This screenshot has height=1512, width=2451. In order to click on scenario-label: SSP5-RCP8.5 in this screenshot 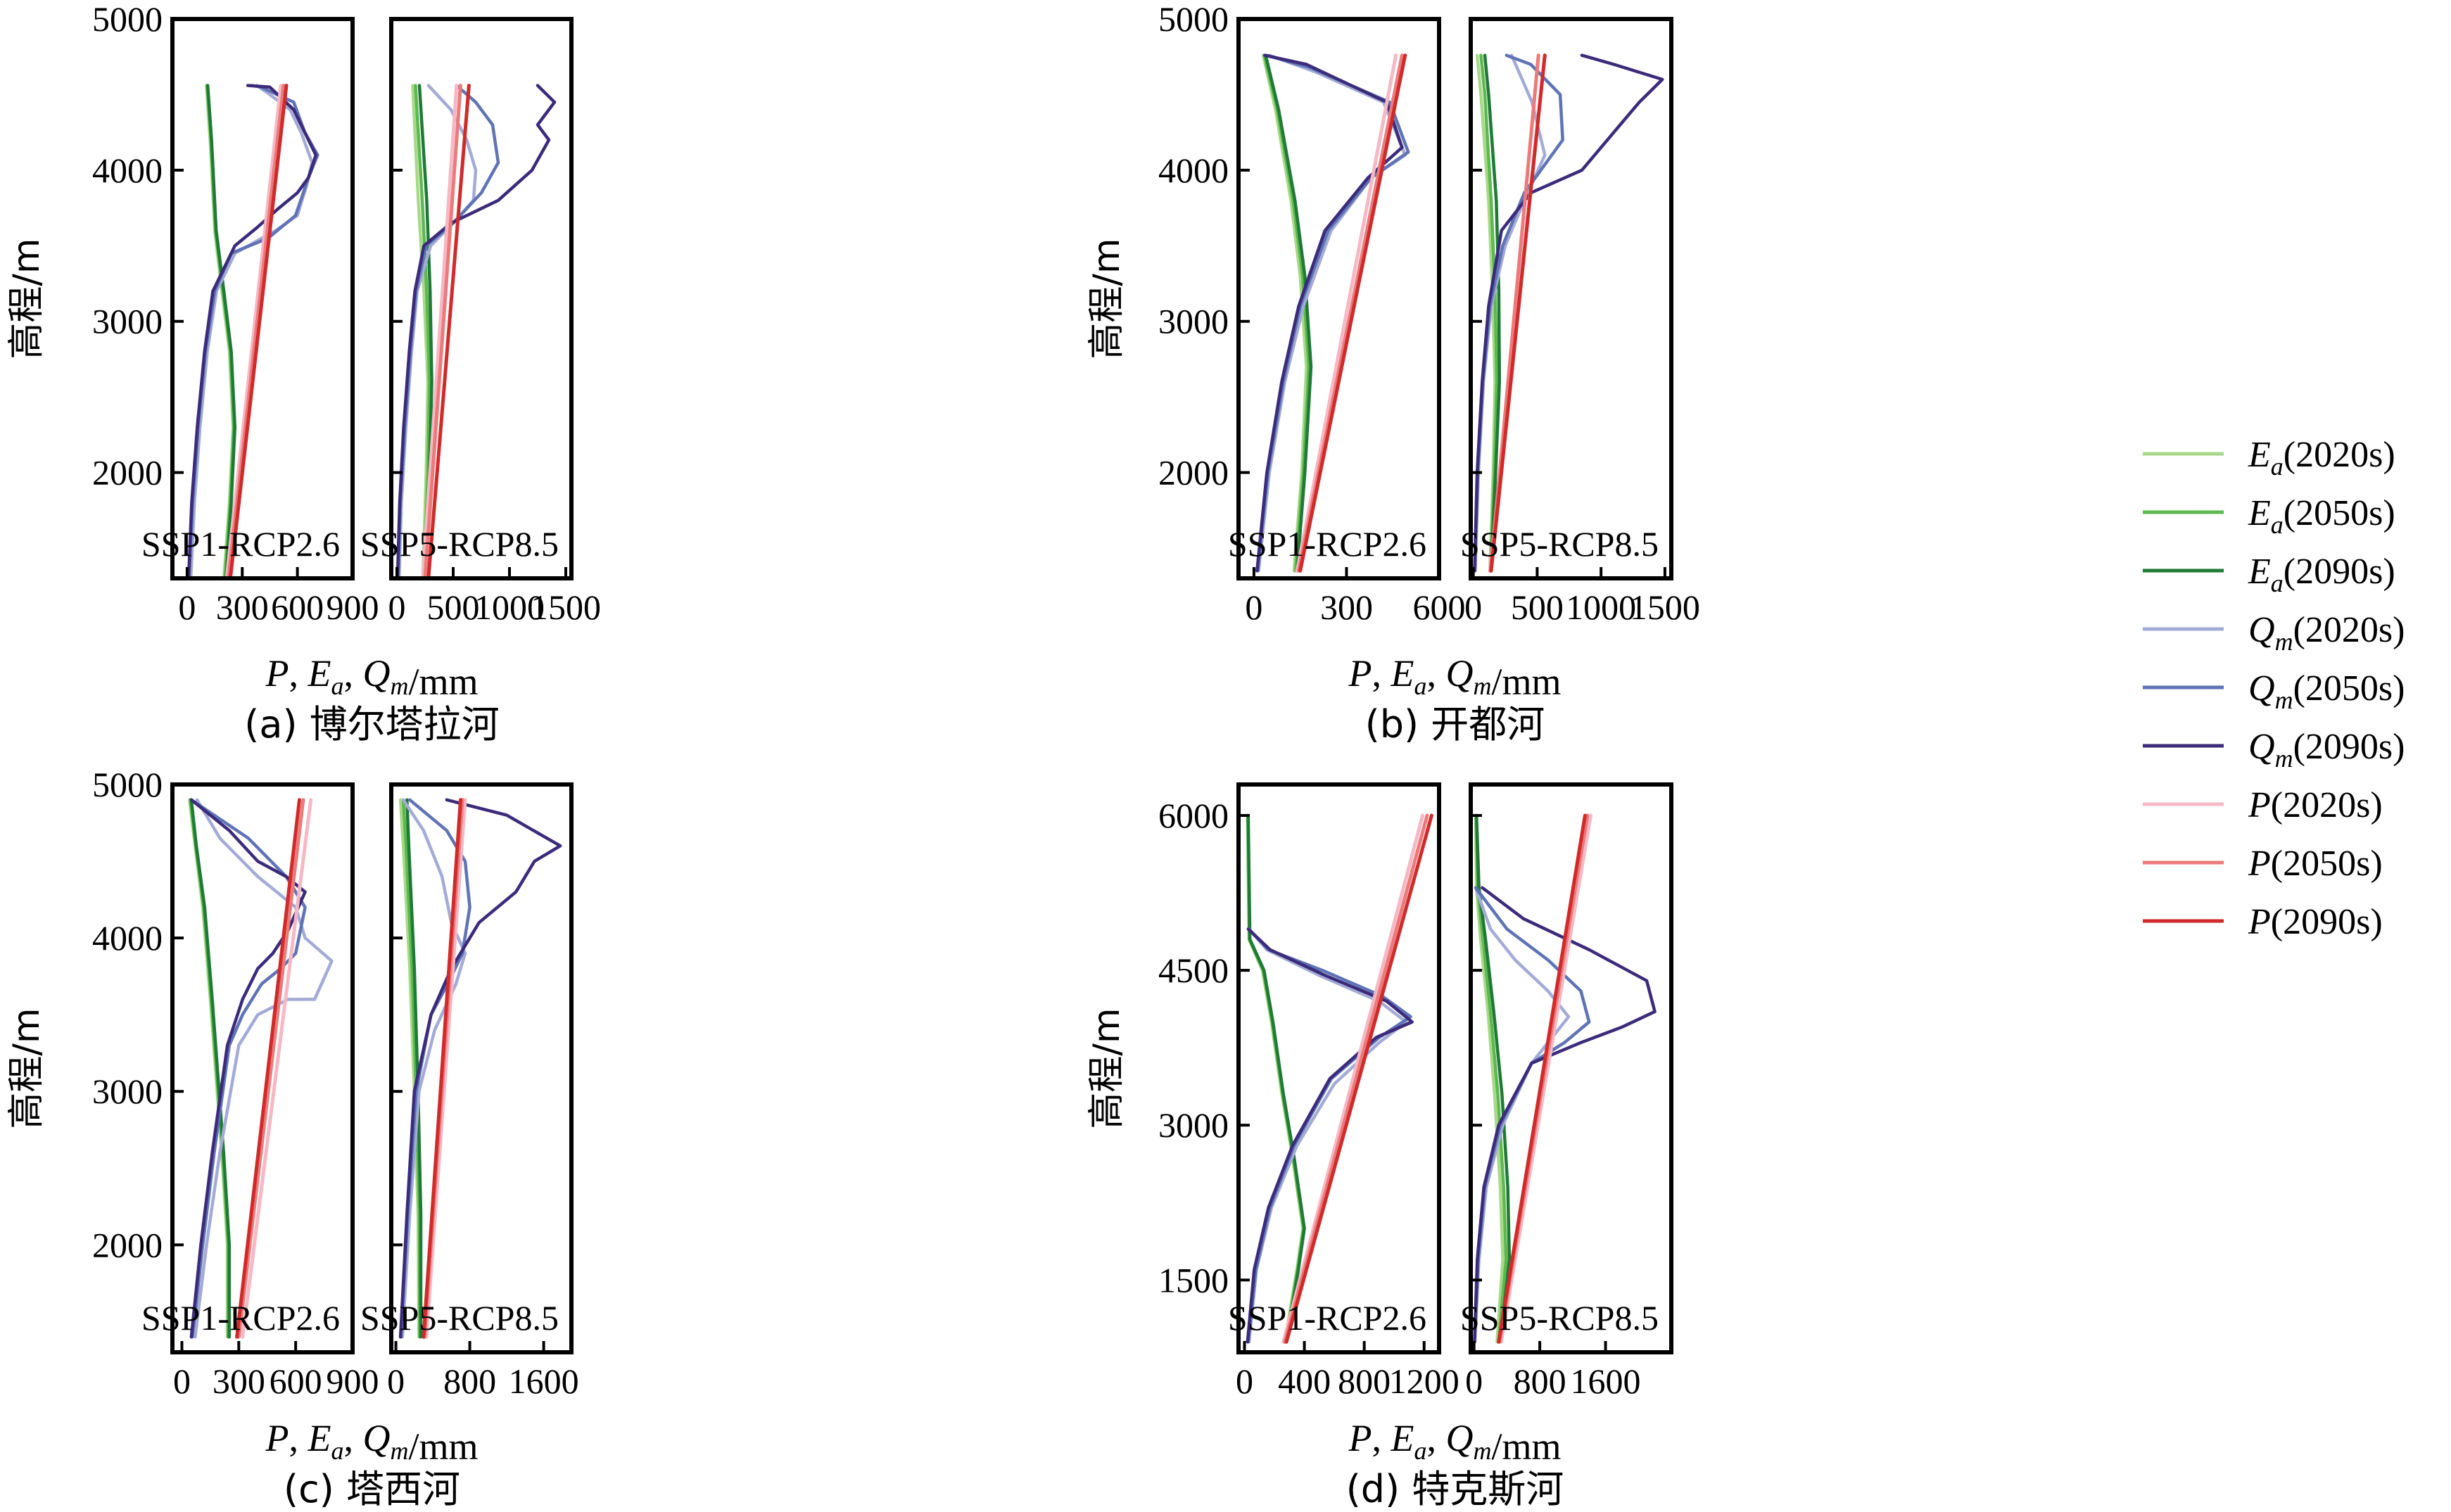, I will do `click(1559, 544)`.